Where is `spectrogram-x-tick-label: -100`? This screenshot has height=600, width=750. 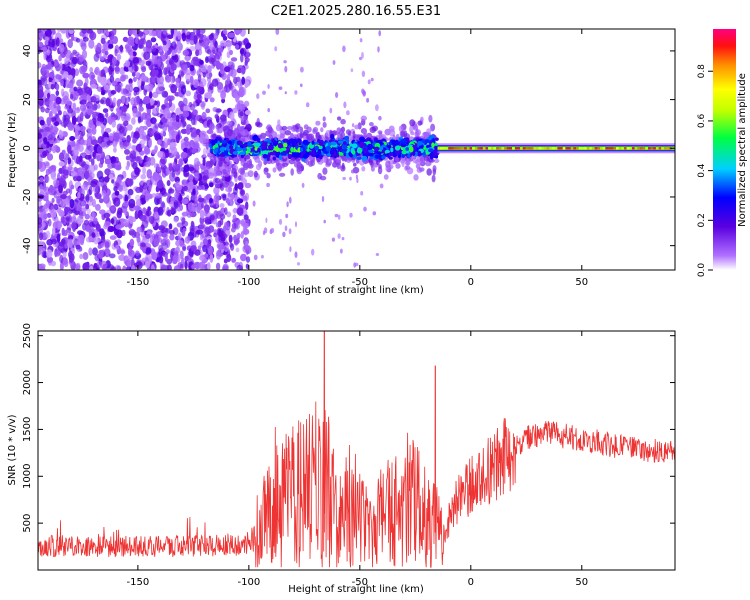
spectrogram-x-tick-label: -100 is located at coordinates (249, 282).